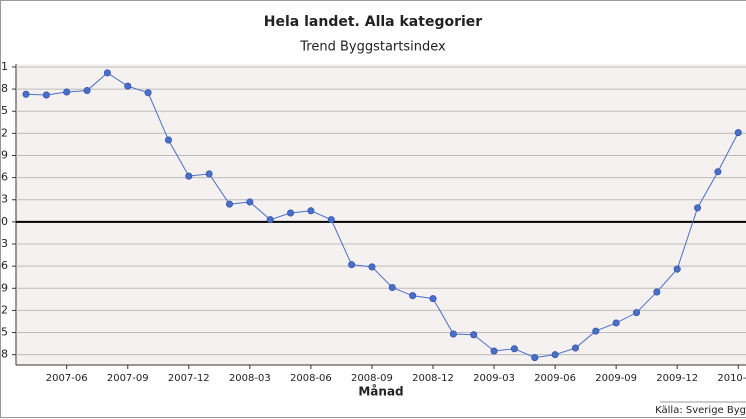 The height and width of the screenshot is (419, 746). What do you see at coordinates (4, 332) in the screenshot?
I see `y-tick-label: -15` at bounding box center [4, 332].